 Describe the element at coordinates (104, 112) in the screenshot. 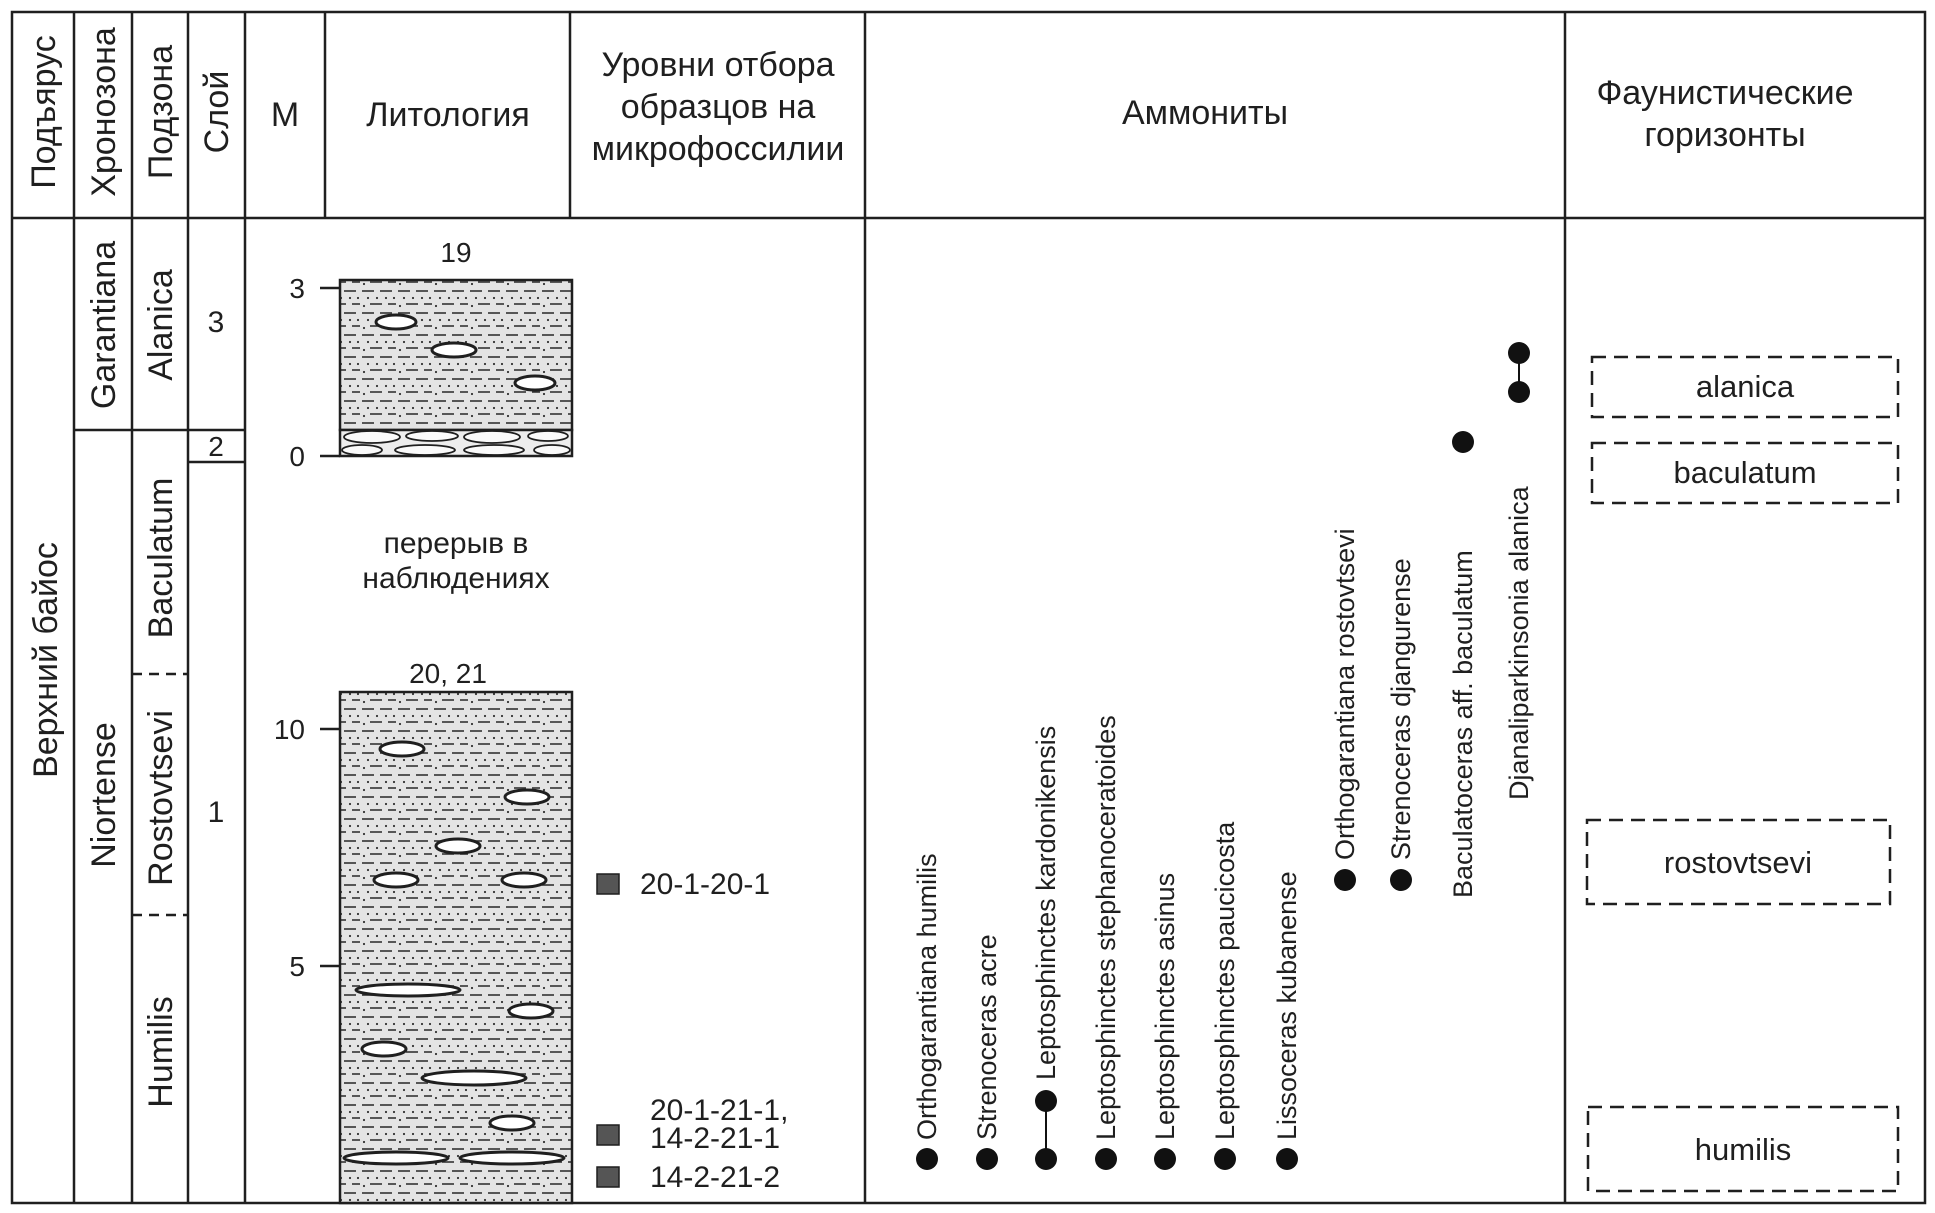

I see `header-chronozone: Хронозона` at that location.